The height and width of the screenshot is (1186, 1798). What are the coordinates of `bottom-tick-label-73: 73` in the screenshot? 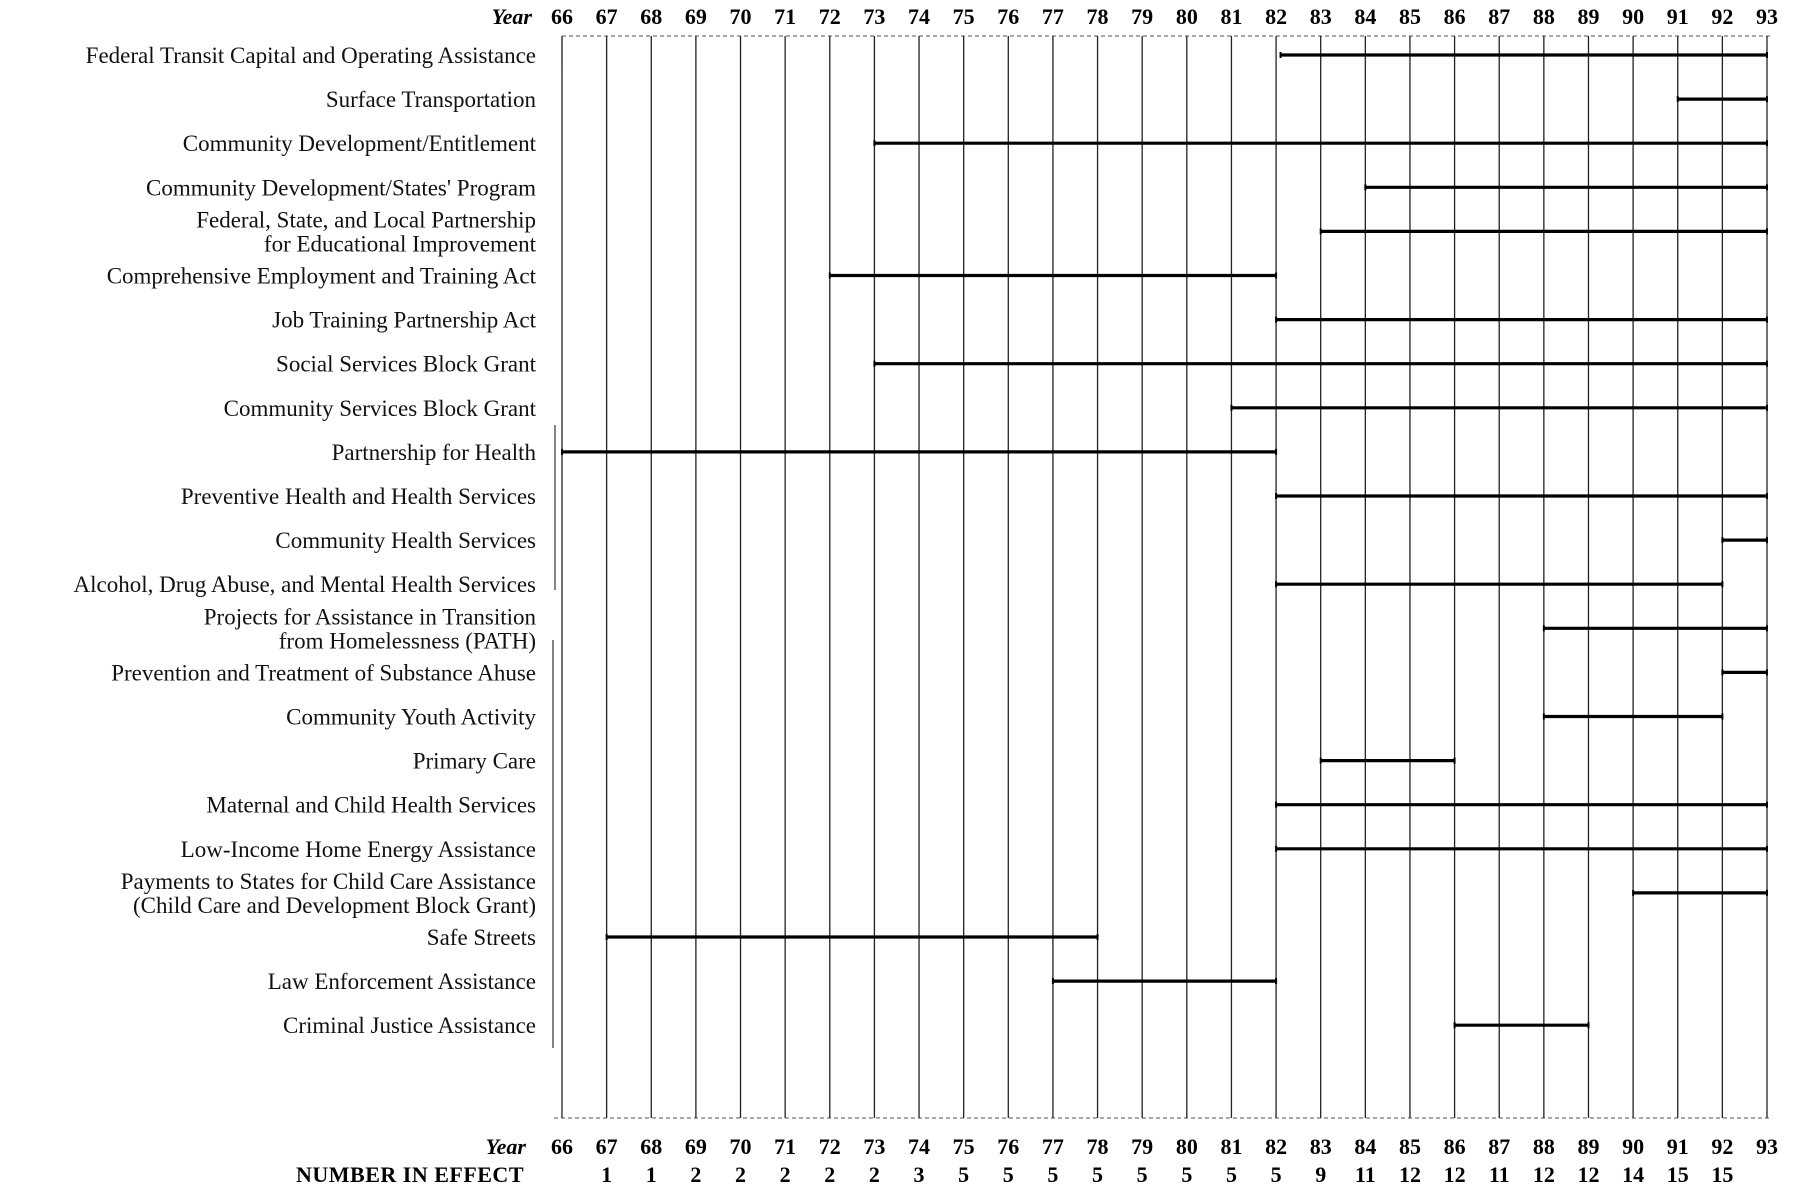 It's located at (874, 1146).